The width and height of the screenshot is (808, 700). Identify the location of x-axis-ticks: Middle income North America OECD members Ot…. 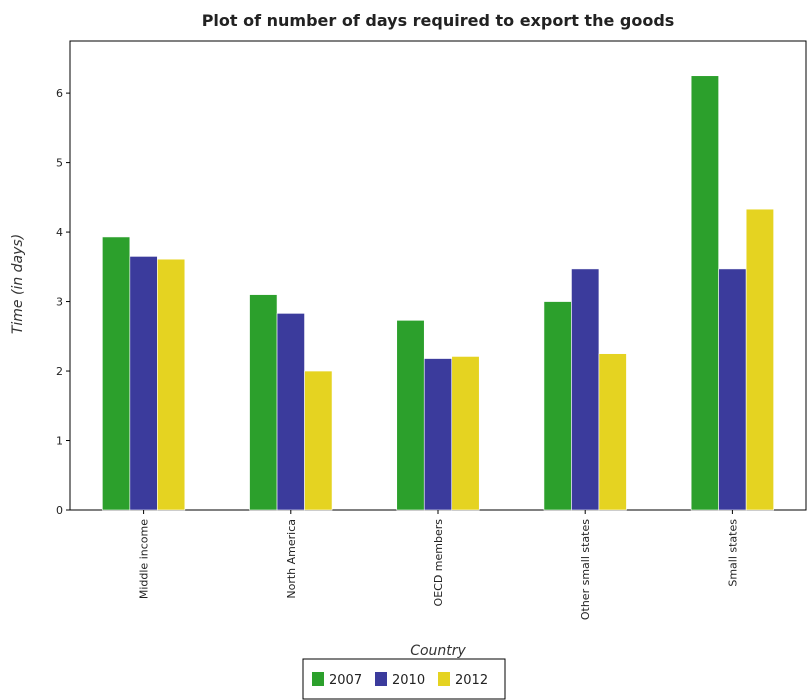
(438, 565).